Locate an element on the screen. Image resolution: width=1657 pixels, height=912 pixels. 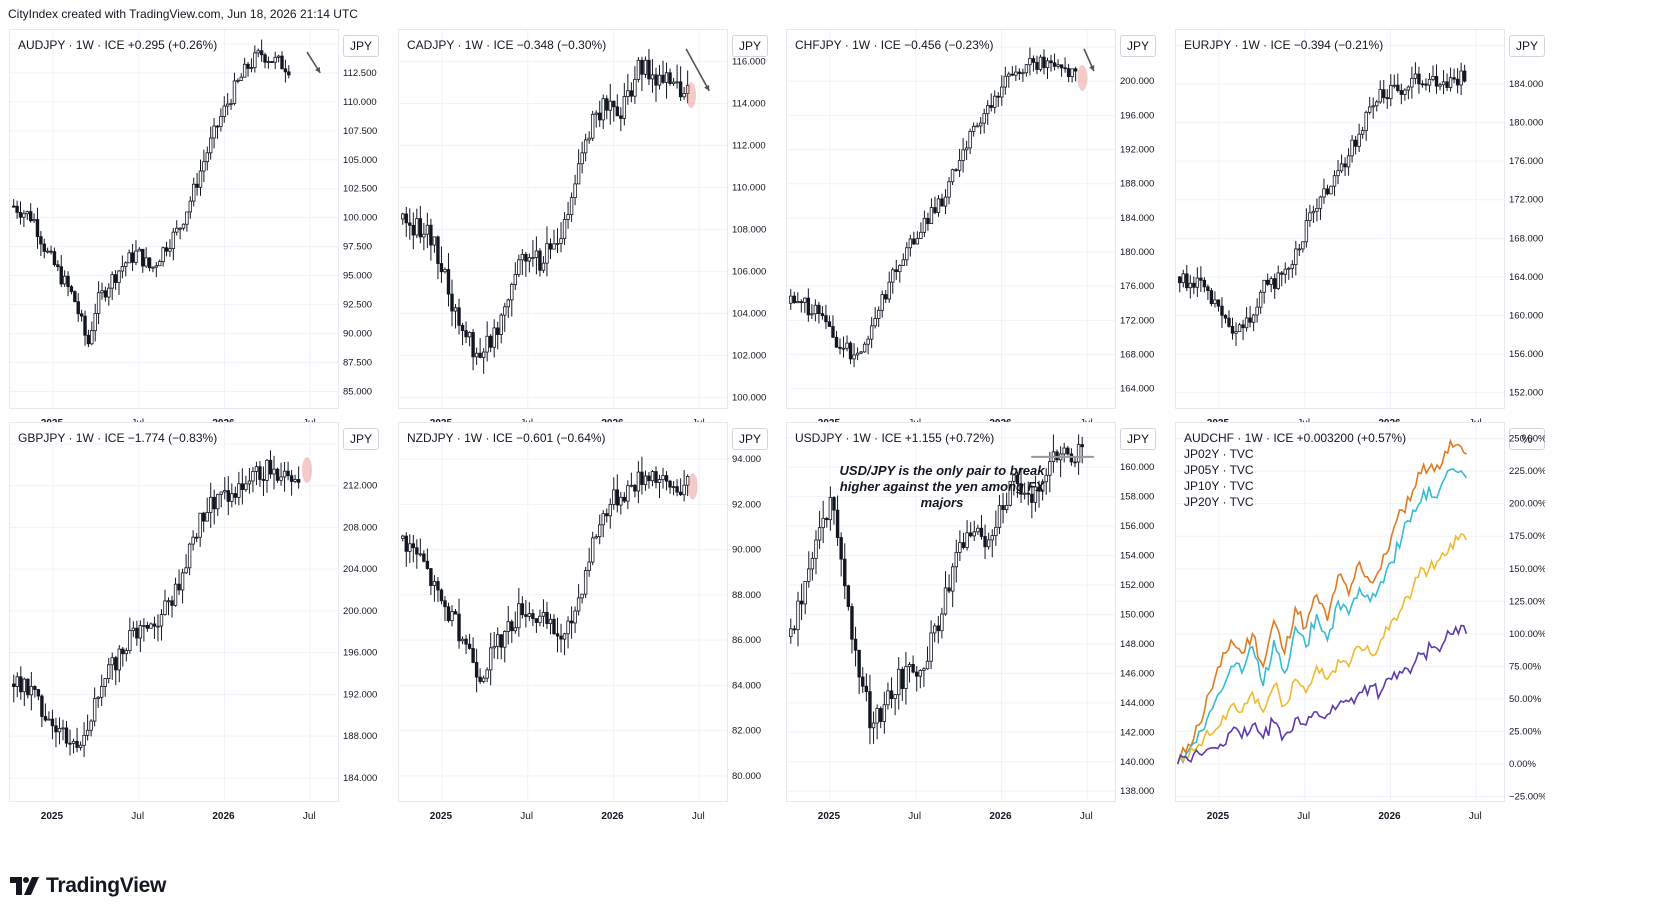
legend-item: JP02Y · TVC is located at coordinates (1219, 454).